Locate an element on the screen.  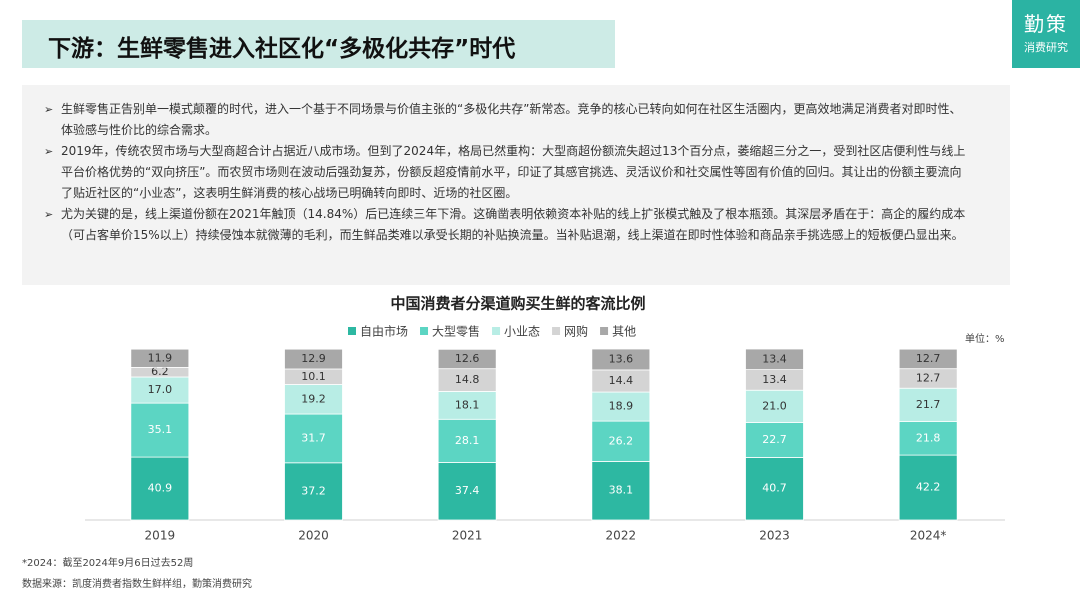
value-label: 40.7 is located at coordinates (774, 488).